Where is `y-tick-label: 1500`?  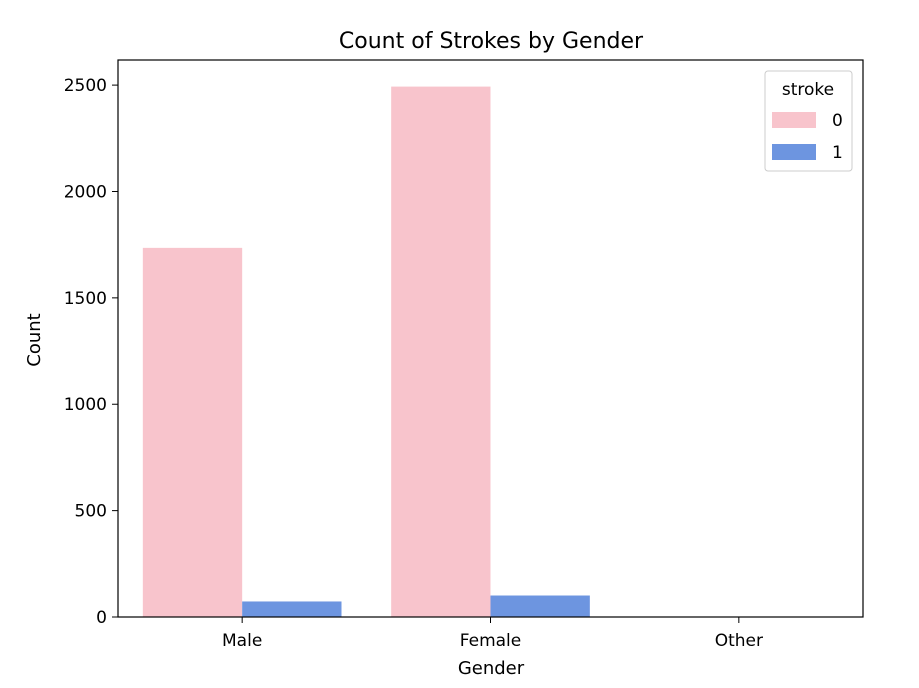
y-tick-label: 1500 is located at coordinates (85, 299).